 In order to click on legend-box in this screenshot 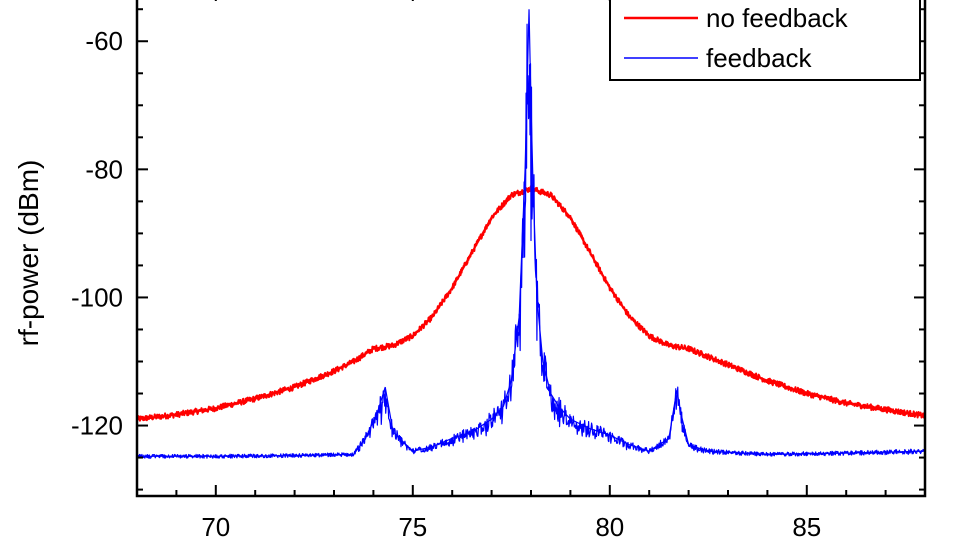, I will do `click(765, 40)`.